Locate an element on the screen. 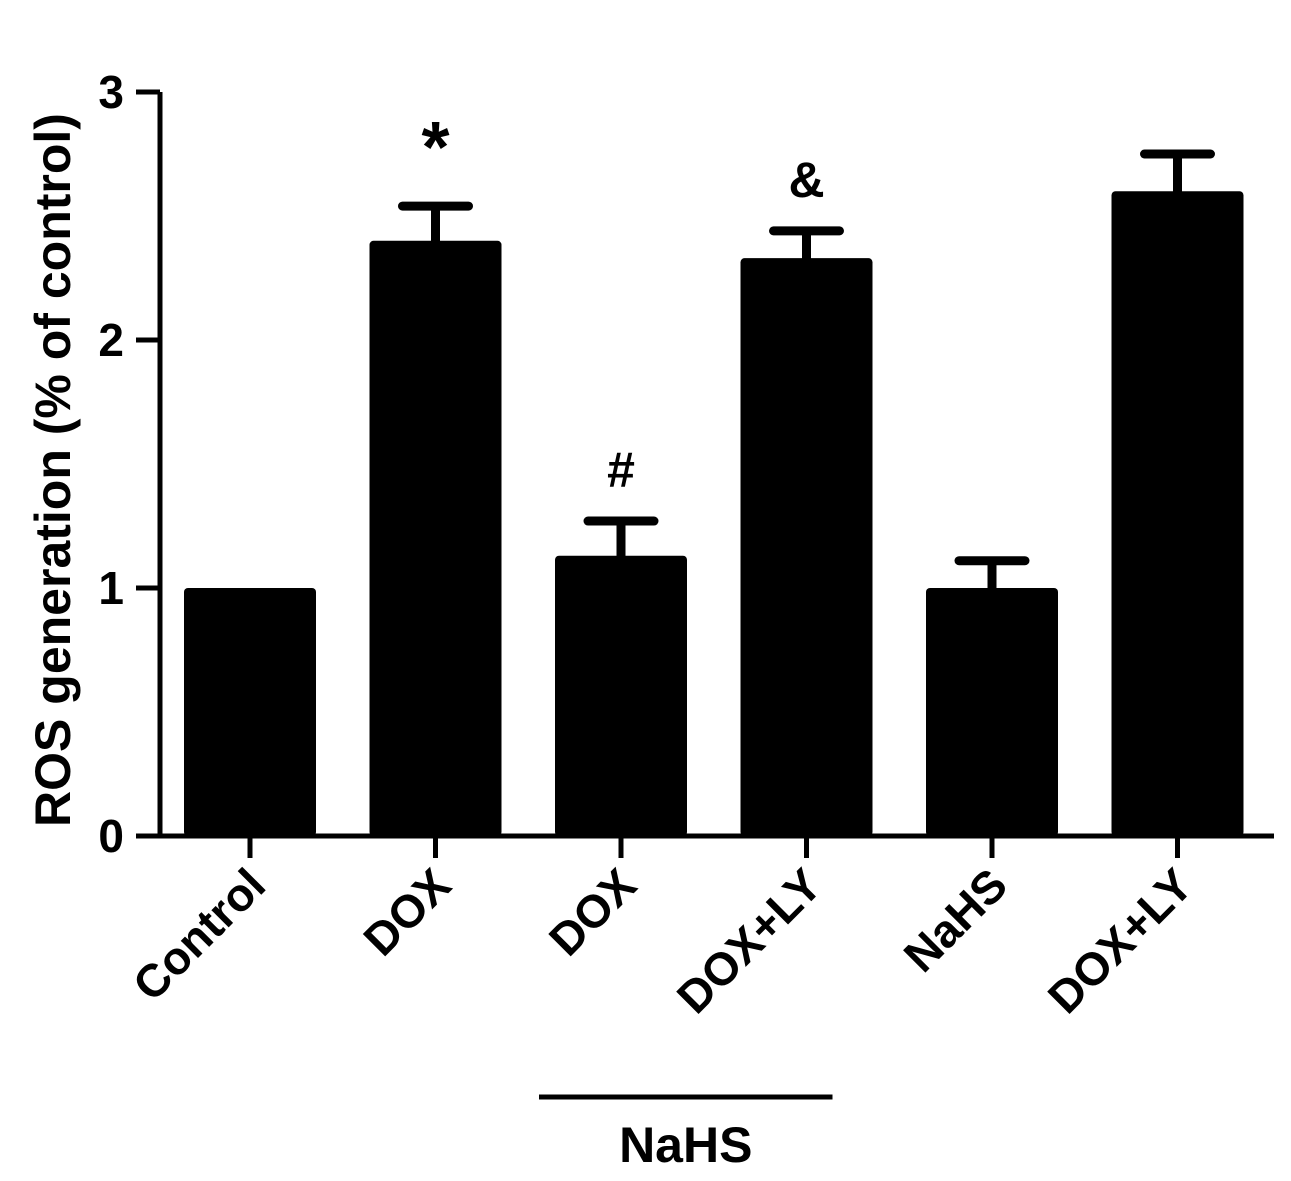  y-tick-label: 1 is located at coordinates (111, 588).